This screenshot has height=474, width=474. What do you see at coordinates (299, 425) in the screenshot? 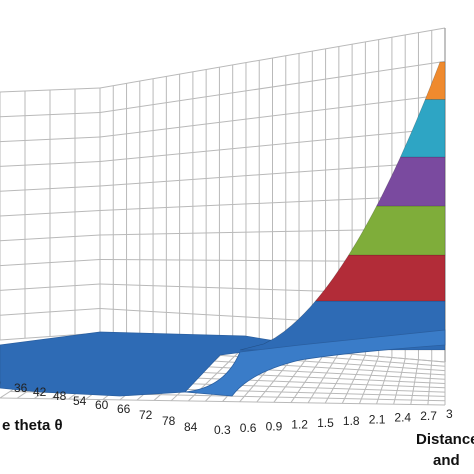
I see `distance-tick-label: 1.2` at bounding box center [299, 425].